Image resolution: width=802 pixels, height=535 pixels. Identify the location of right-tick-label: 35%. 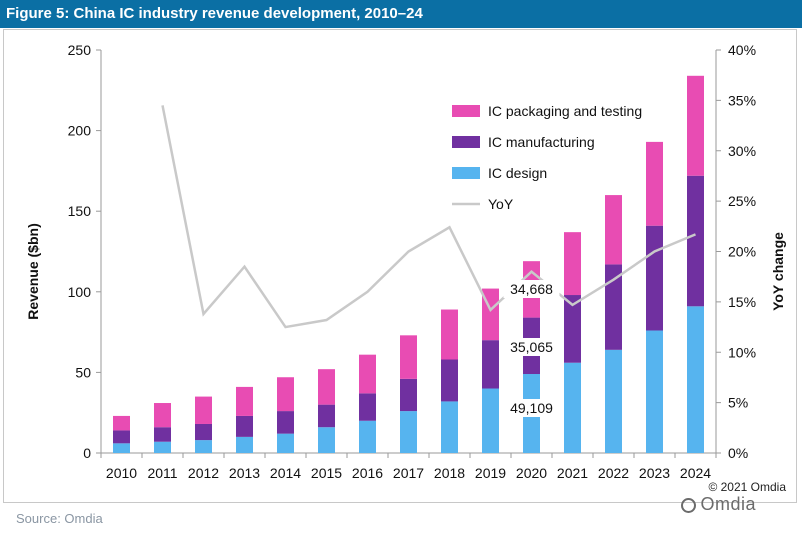
(742, 100).